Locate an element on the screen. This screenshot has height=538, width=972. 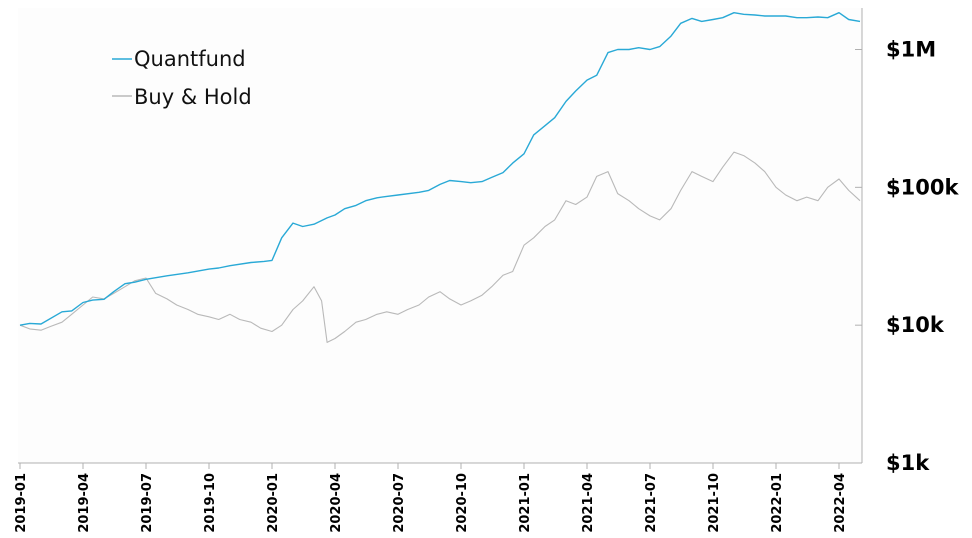
x-tick-label: 2019-10 is located at coordinates (210, 503).